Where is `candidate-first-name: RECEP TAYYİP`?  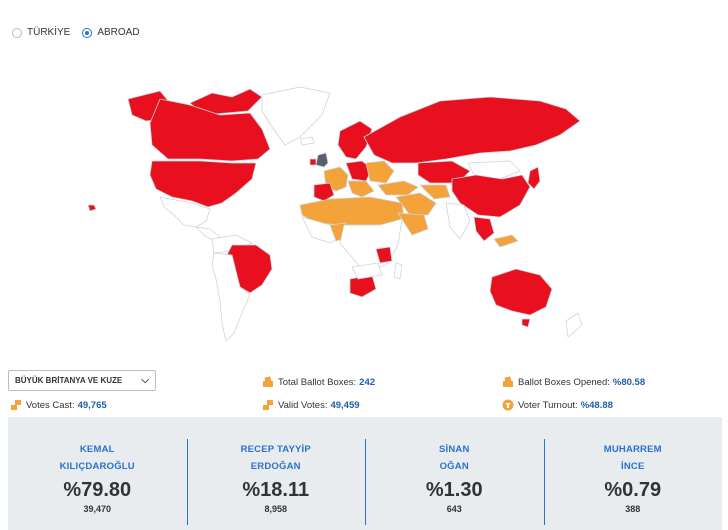 candidate-first-name: RECEP TAYYİP is located at coordinates (275, 449).